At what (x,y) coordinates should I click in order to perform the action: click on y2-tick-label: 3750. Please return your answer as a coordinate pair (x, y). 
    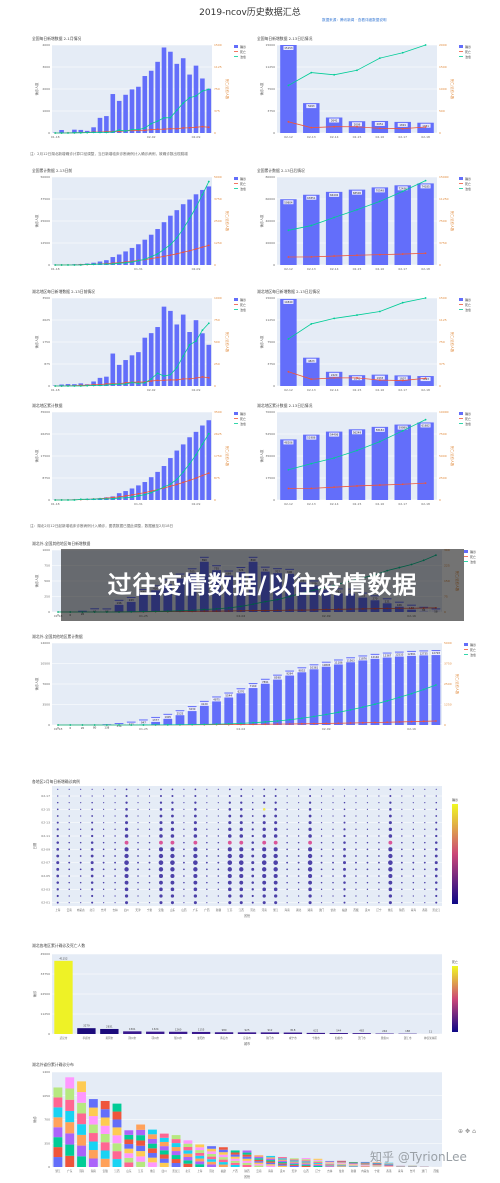
    Looking at the image, I should click on (448, 664).